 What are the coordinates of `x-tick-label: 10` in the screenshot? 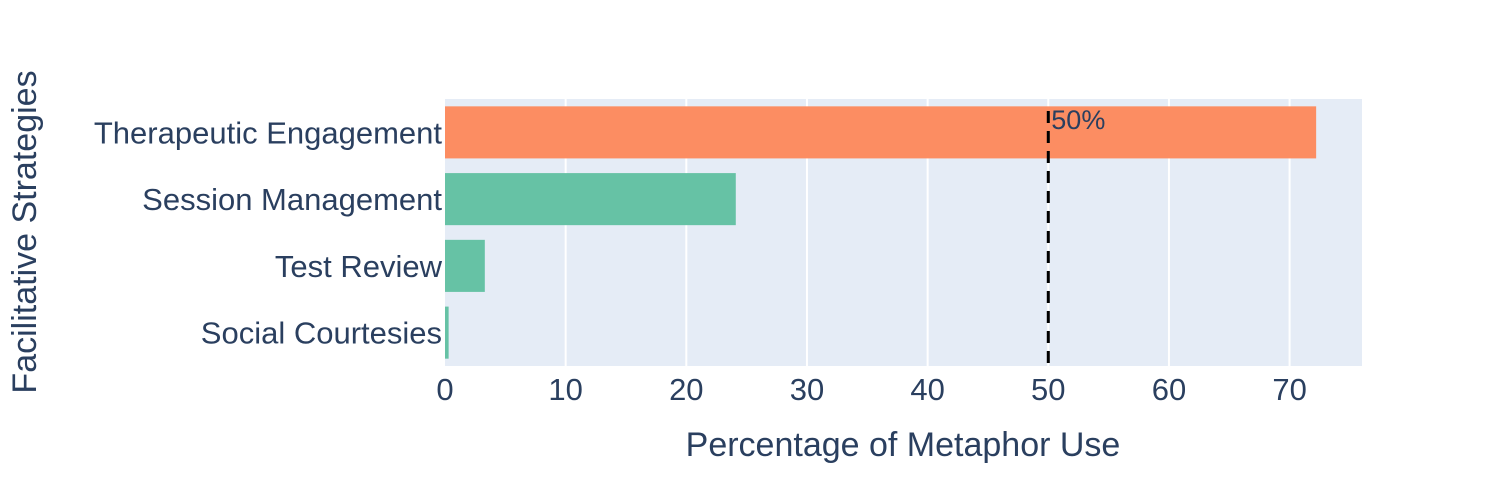 It's located at (565, 389).